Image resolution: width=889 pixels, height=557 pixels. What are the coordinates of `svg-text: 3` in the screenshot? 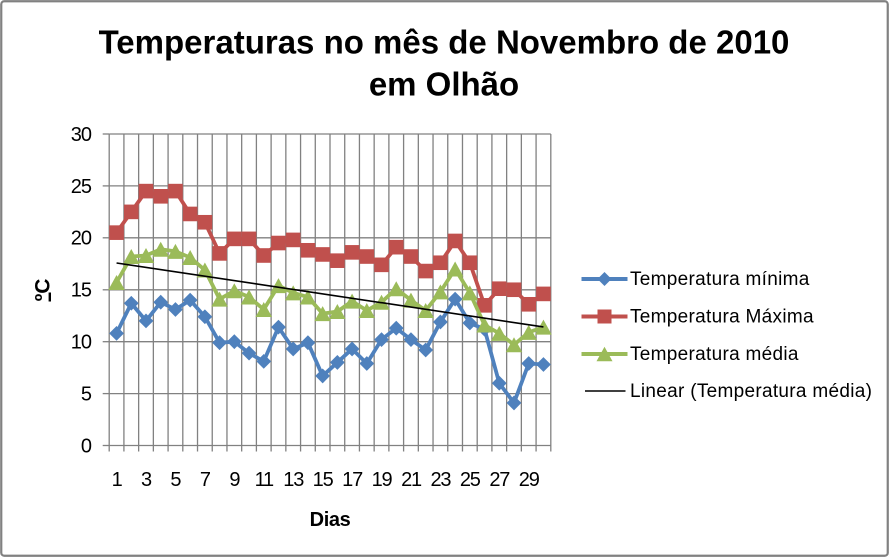 It's located at (146, 480).